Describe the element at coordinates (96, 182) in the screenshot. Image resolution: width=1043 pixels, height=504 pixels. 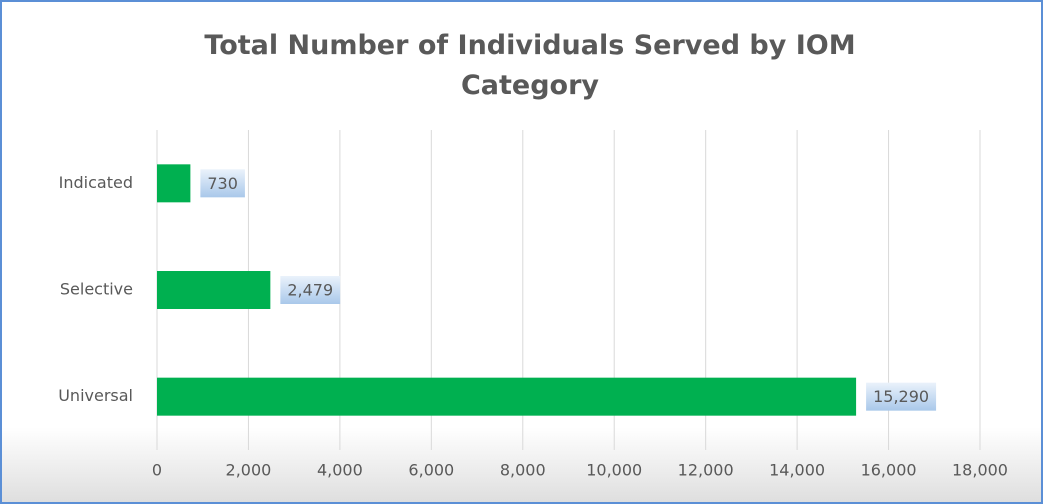
I see `y-tick-label: Indicated` at that location.